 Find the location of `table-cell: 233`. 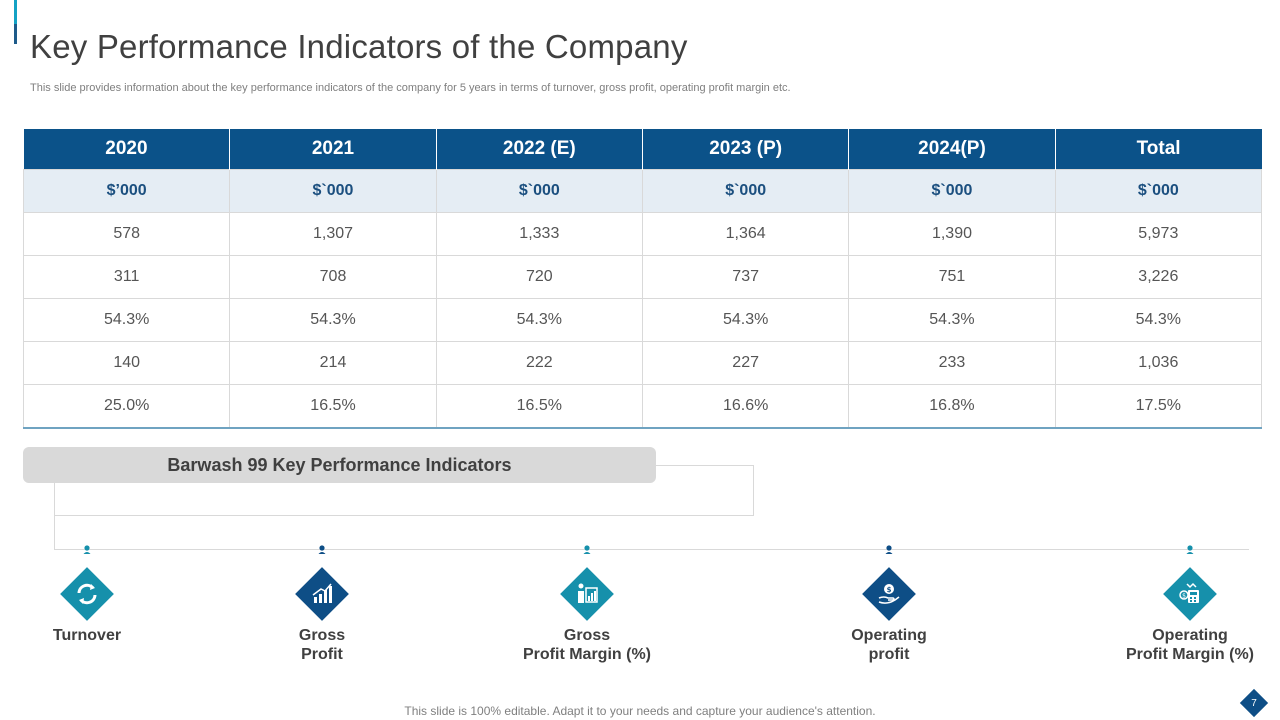

table-cell: 233 is located at coordinates (952, 363).